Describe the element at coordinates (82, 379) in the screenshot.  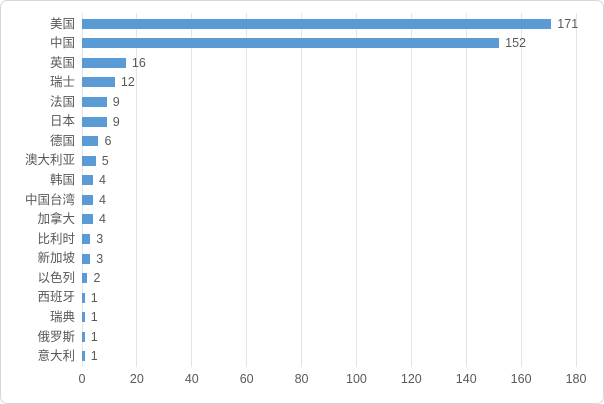
I see `x-axis-tick-label: 0` at that location.